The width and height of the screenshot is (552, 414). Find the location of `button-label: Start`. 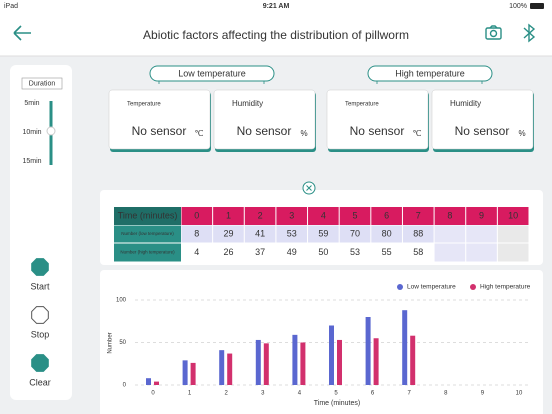

button-label: Start is located at coordinates (40, 286).